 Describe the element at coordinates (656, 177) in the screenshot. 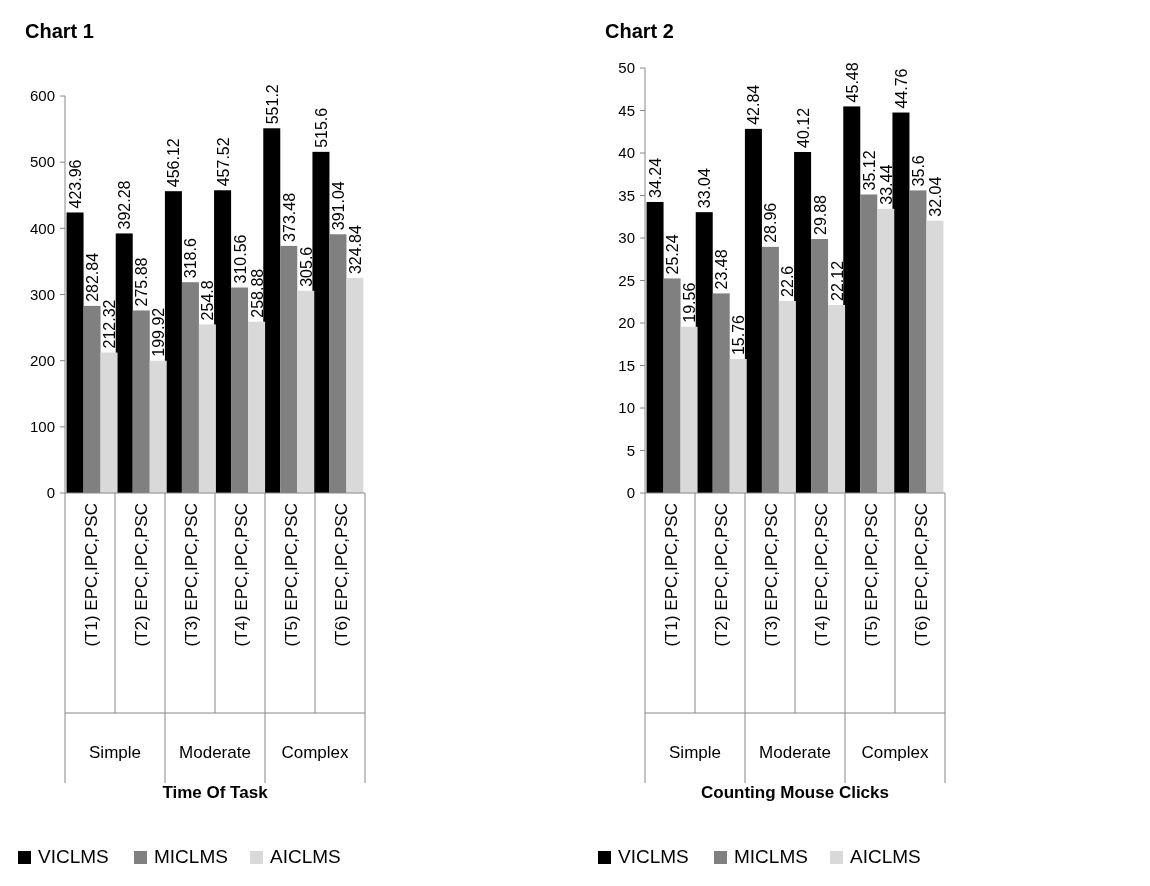

I see `data-label: 34.24` at that location.